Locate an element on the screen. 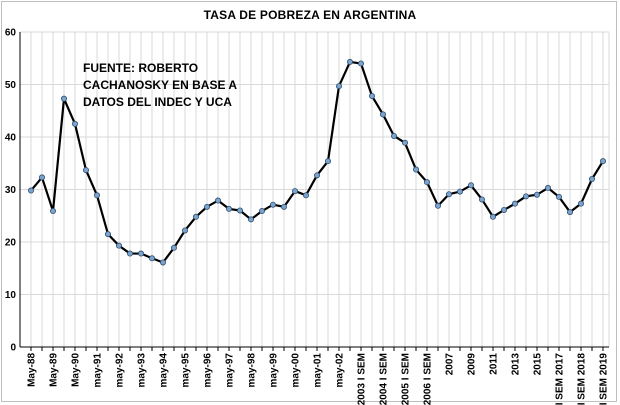  y-tick-label: 40 is located at coordinates (11, 138).